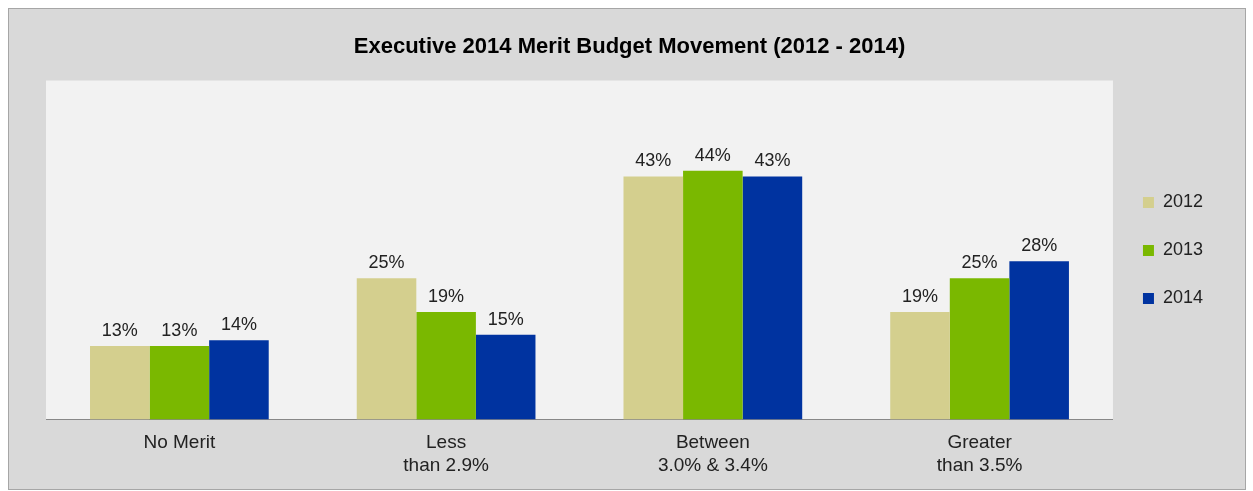  Describe the element at coordinates (712, 154) in the screenshot. I see `data-label: 44%` at that location.